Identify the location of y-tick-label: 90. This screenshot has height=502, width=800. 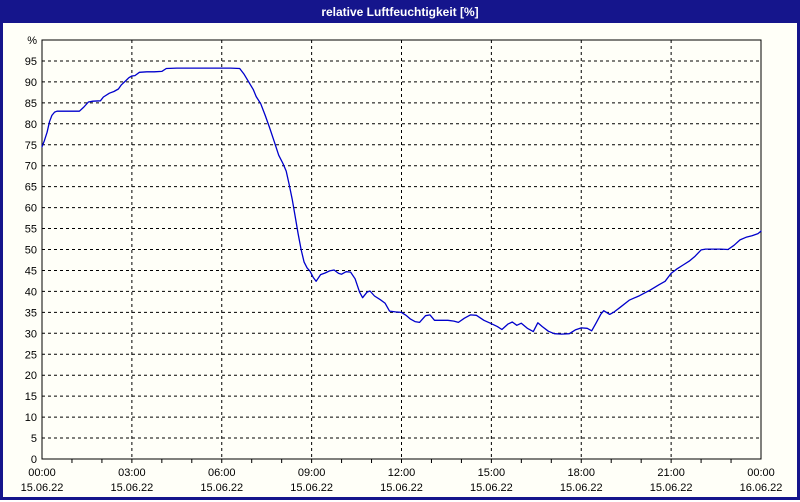
(31, 83).